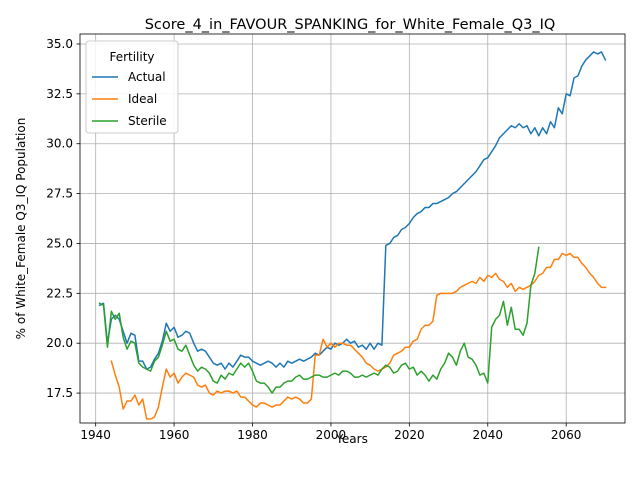 This screenshot has height=480, width=640. Describe the element at coordinates (59, 393) in the screenshot. I see `y-tick-label: 17.5` at that location.